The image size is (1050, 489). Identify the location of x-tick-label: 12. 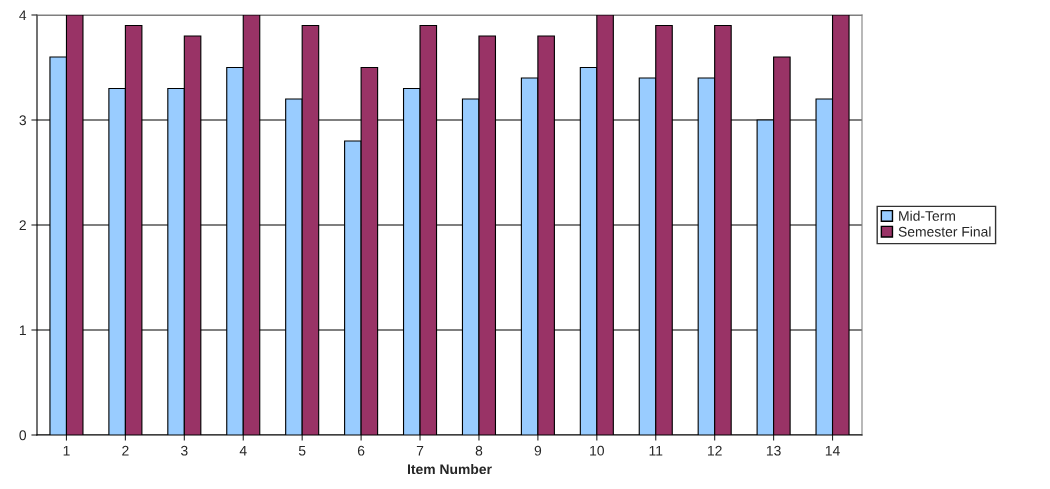
(715, 450).